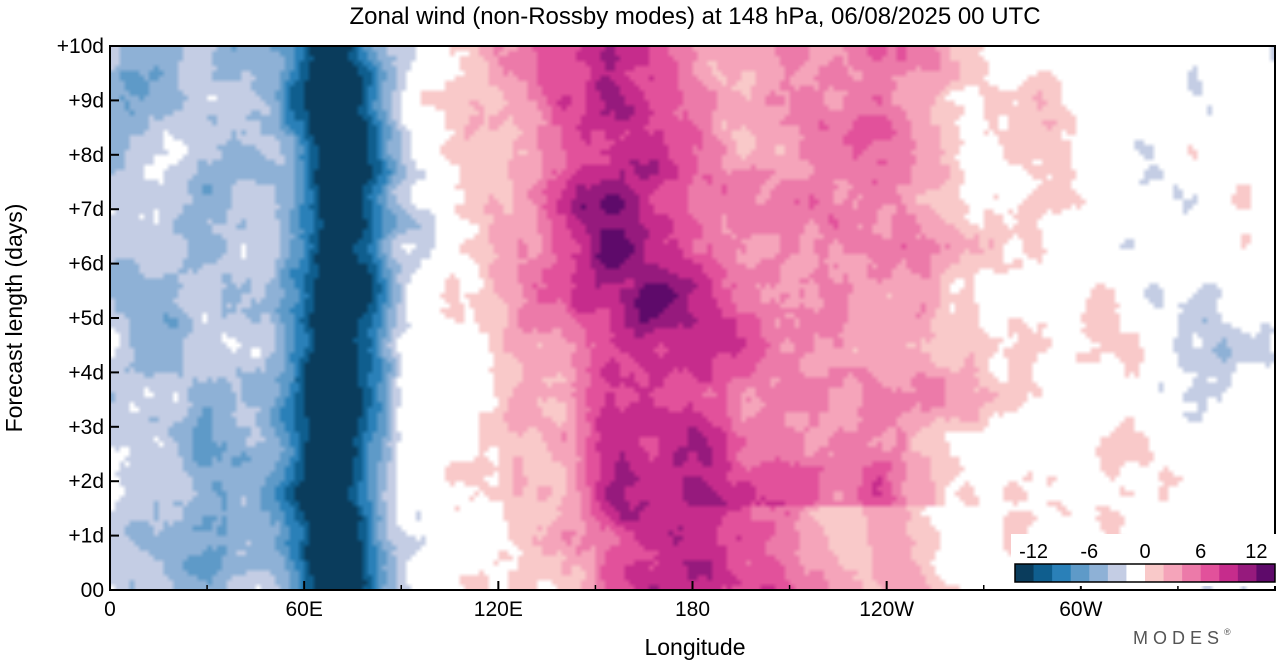  Describe the element at coordinates (1089, 552) in the screenshot. I see `colorbar-label: -6` at that location.